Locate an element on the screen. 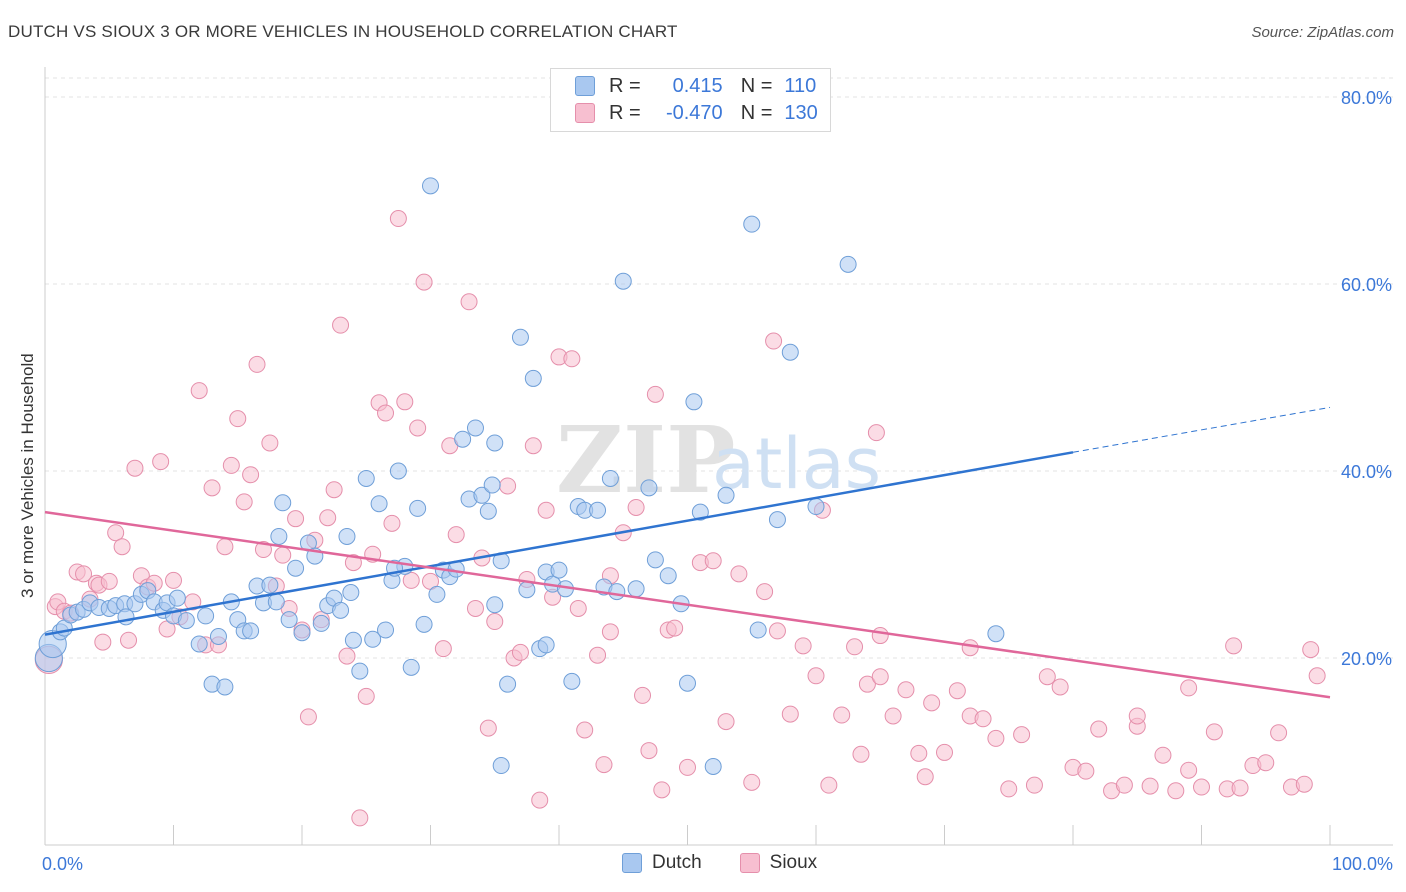  dutch-r-value: 0.415 is located at coordinates (697, 85).